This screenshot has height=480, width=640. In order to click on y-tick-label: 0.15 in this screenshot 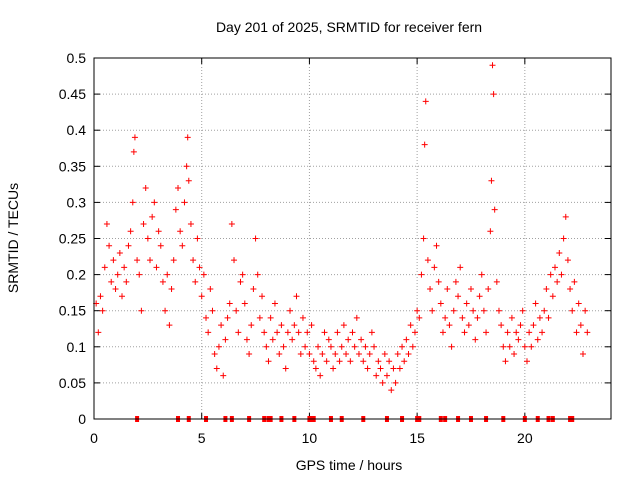, I will do `click(72, 311)`.